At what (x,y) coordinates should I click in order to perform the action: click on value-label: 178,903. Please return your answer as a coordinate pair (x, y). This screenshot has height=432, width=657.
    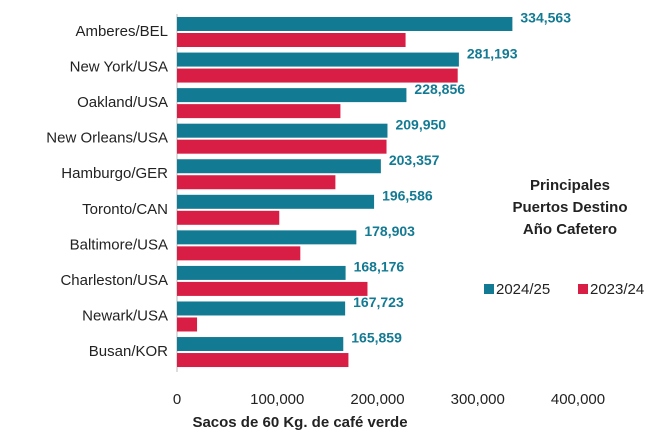
    Looking at the image, I should click on (389, 231).